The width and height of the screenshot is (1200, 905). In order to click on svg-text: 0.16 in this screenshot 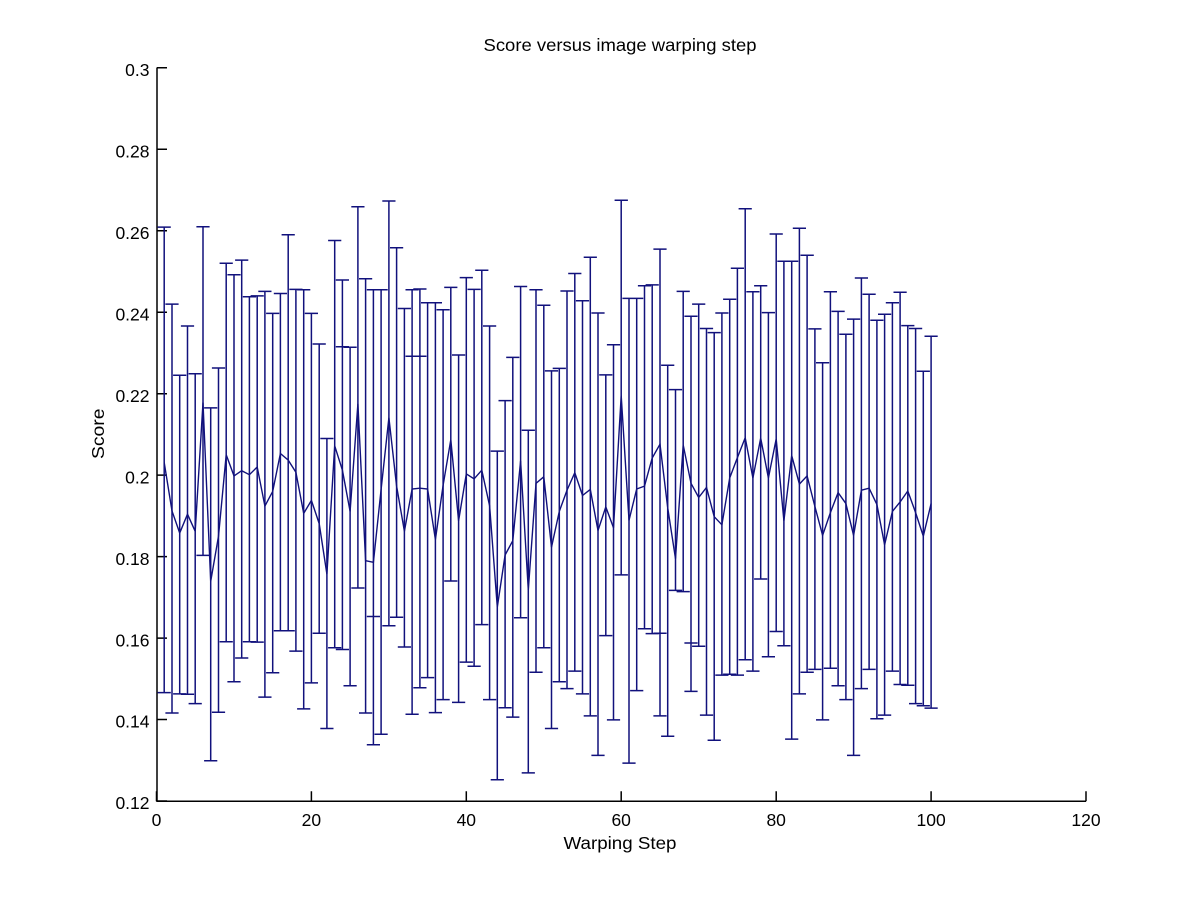, I will do `click(132, 640)`.